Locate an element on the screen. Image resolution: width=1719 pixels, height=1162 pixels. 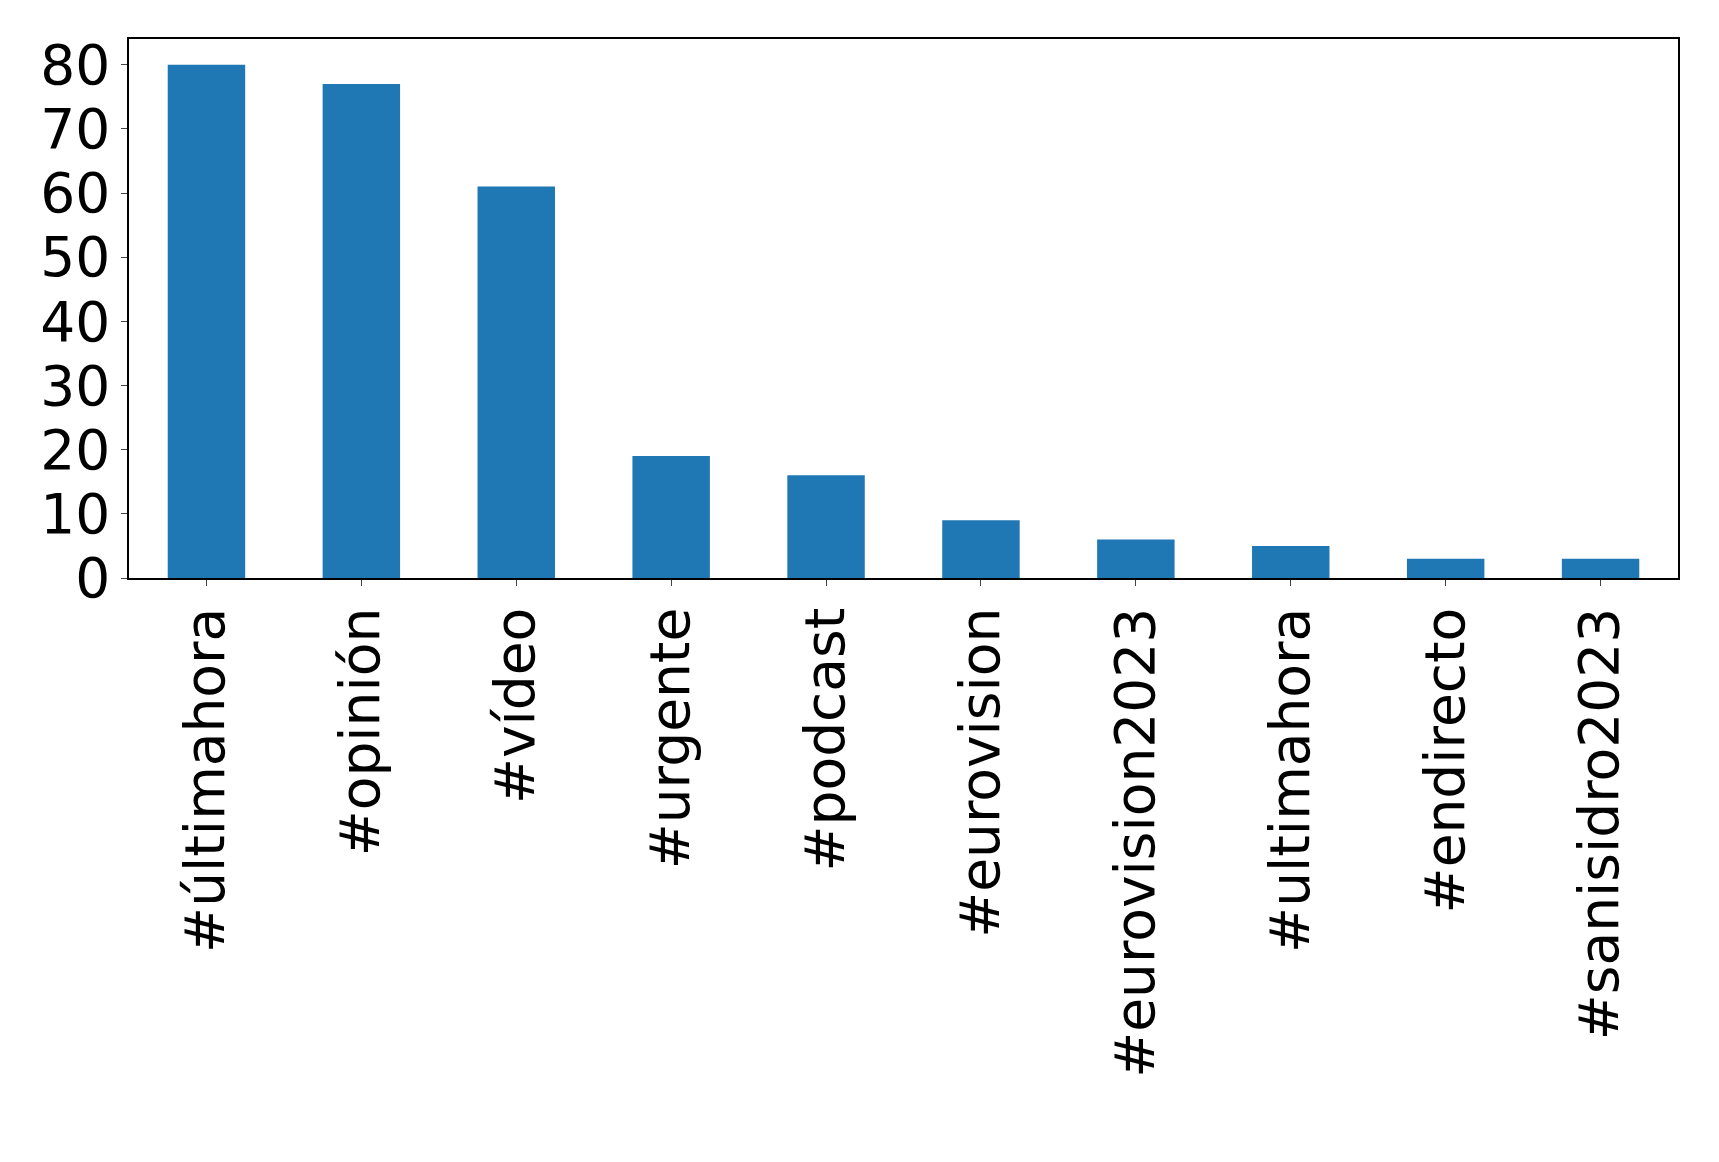
y-tick-label: 60 is located at coordinates (75, 193).